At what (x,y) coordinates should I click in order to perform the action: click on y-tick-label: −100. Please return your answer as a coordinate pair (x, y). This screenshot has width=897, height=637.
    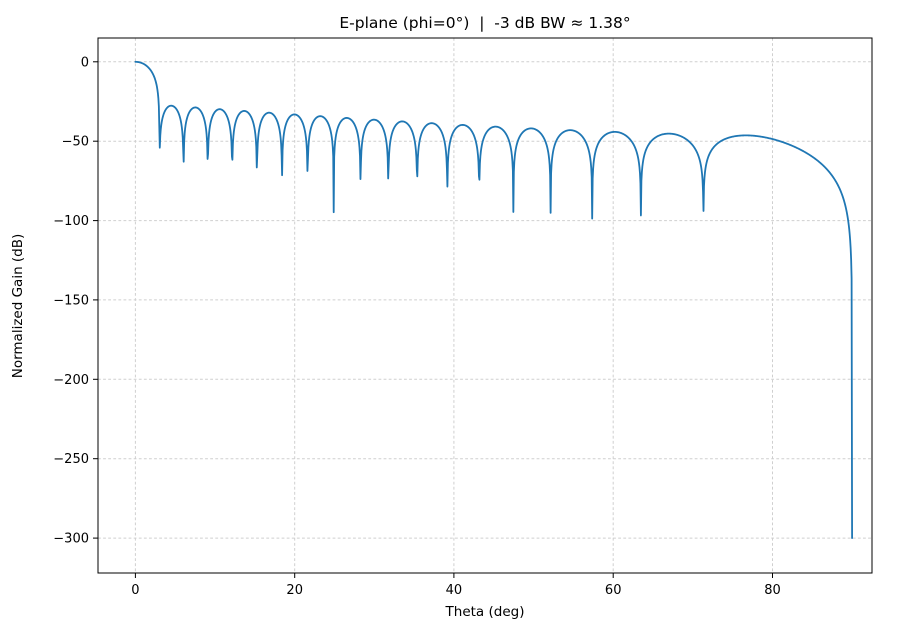
    Looking at the image, I should click on (71, 221).